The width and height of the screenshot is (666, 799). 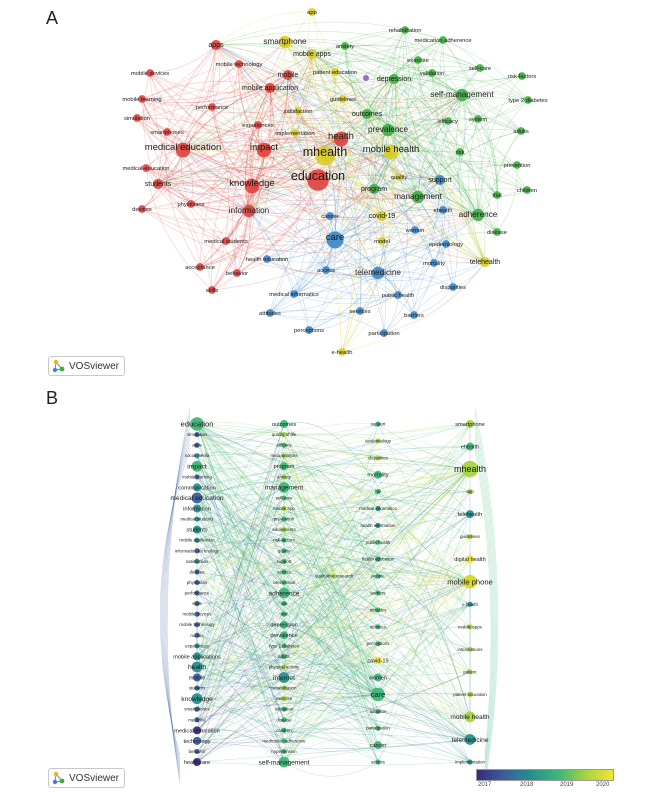 What do you see at coordinates (470, 425) in the screenshot?
I see `label-b-smartphone: smartphone` at bounding box center [470, 425].